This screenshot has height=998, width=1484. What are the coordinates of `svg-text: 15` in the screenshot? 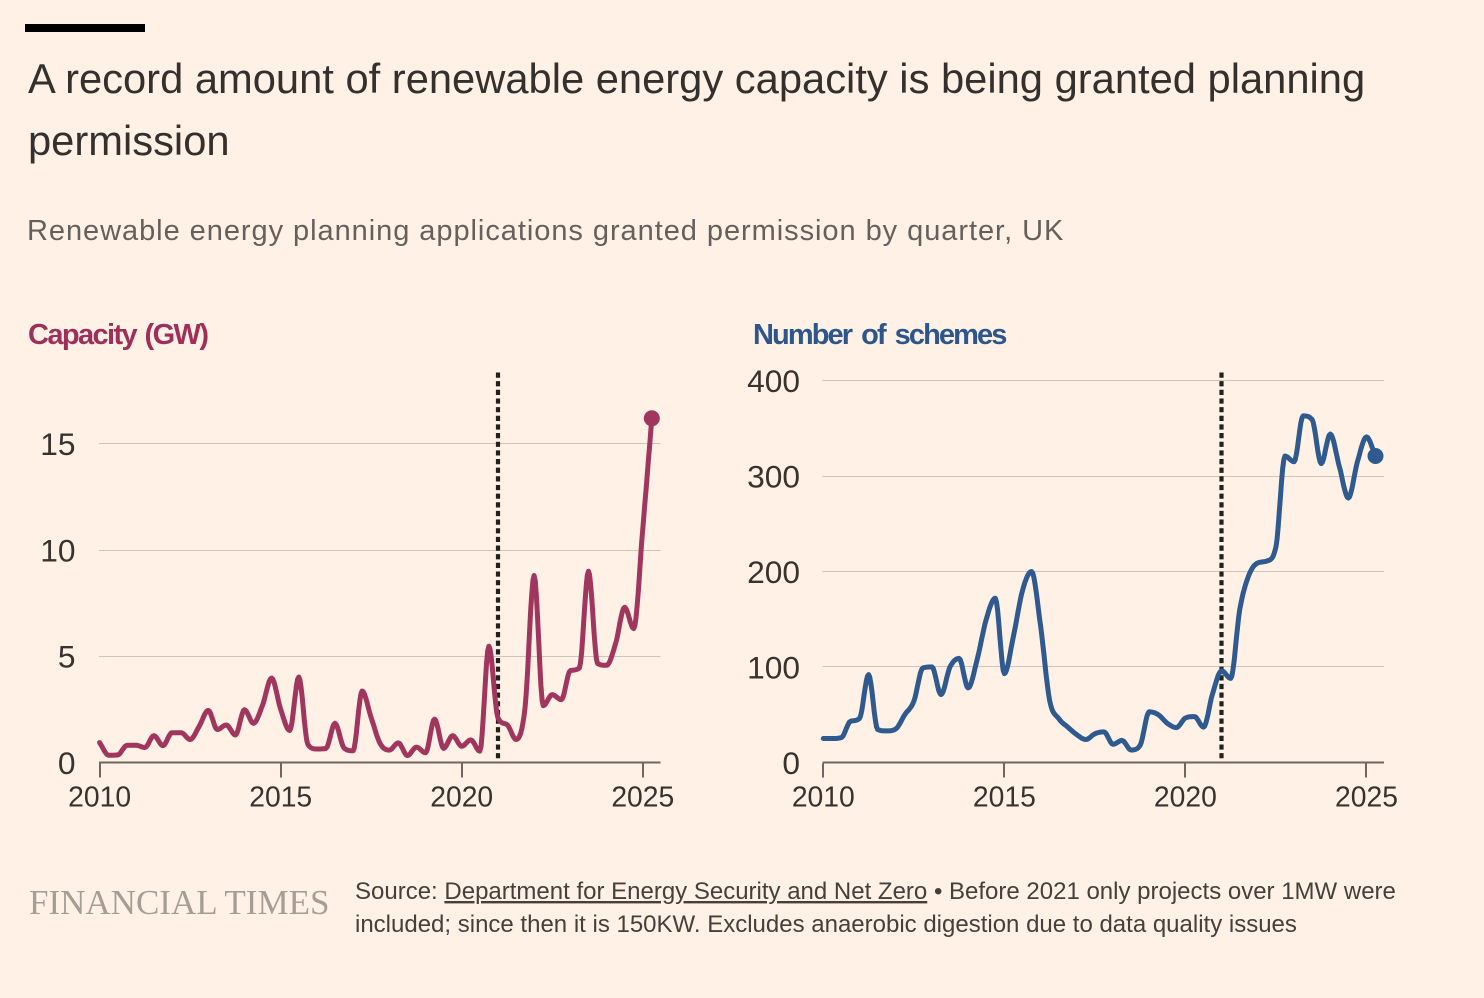 It's located at (57, 444).